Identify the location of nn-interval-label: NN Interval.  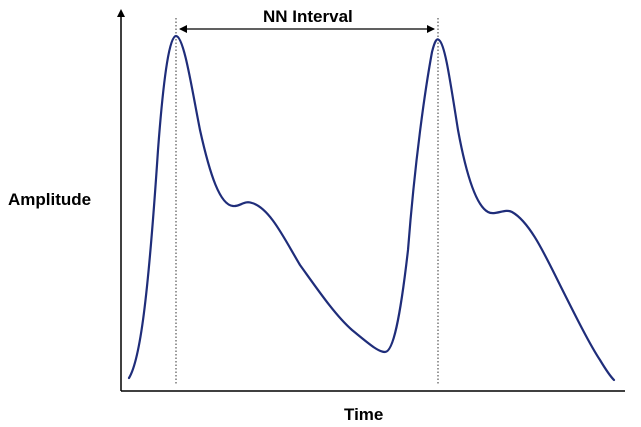
(308, 16).